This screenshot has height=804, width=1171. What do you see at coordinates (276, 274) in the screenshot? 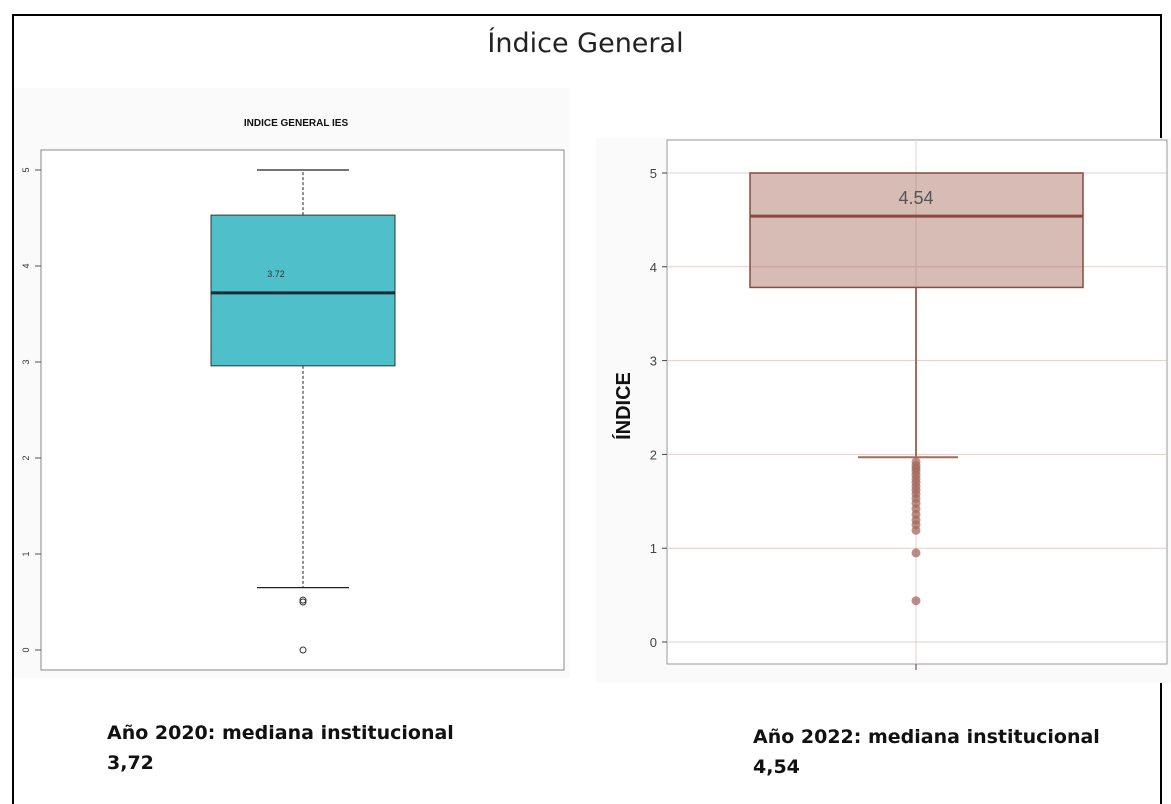
I see `chart-2020-median-label: 3.72` at bounding box center [276, 274].